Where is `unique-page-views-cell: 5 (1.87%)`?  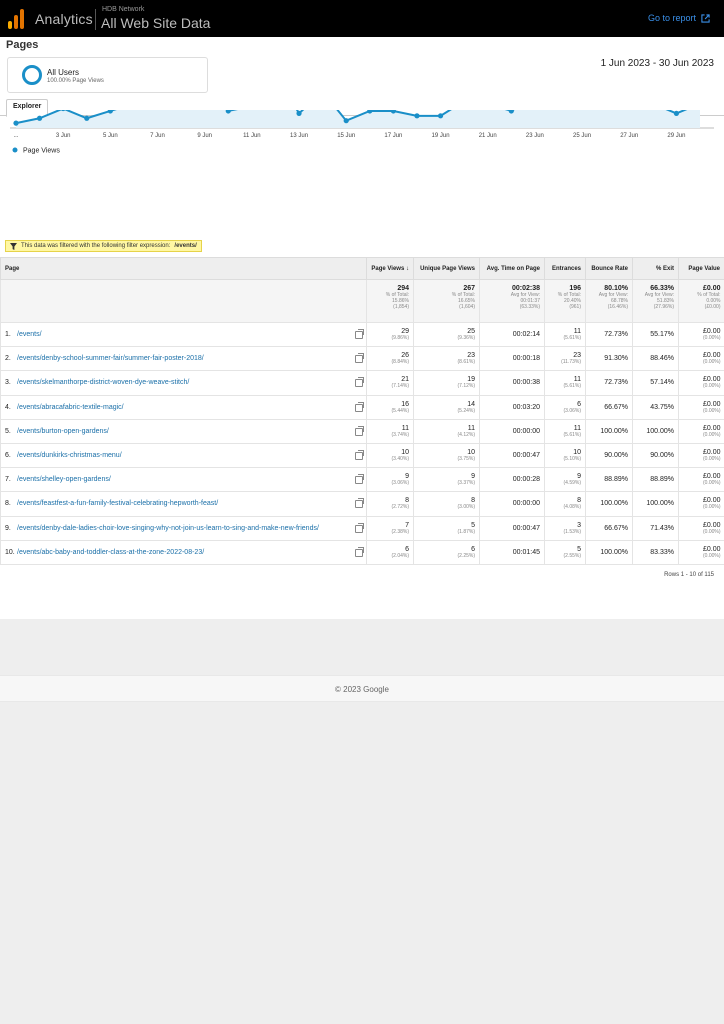 unique-page-views-cell: 5 (1.87%) is located at coordinates (446, 528).